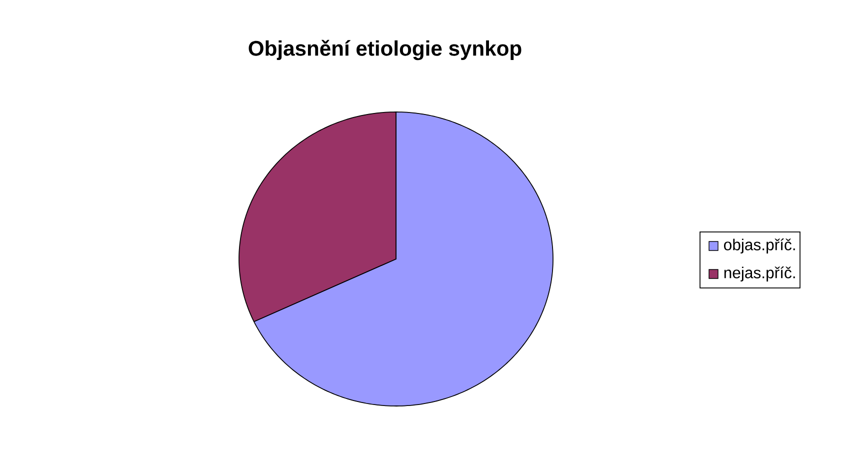 This screenshot has width=850, height=450. Describe the element at coordinates (759, 274) in the screenshot. I see `legend-label: nejas.příč.` at that location.